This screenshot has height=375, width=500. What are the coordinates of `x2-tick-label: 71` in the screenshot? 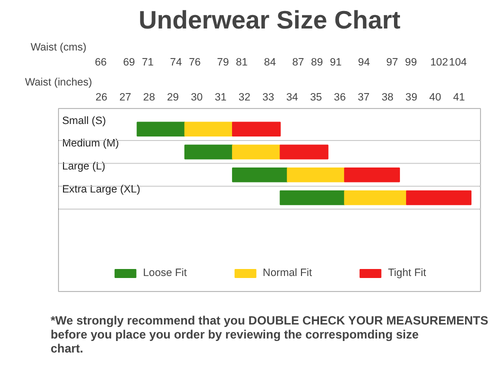 It's located at (148, 62).